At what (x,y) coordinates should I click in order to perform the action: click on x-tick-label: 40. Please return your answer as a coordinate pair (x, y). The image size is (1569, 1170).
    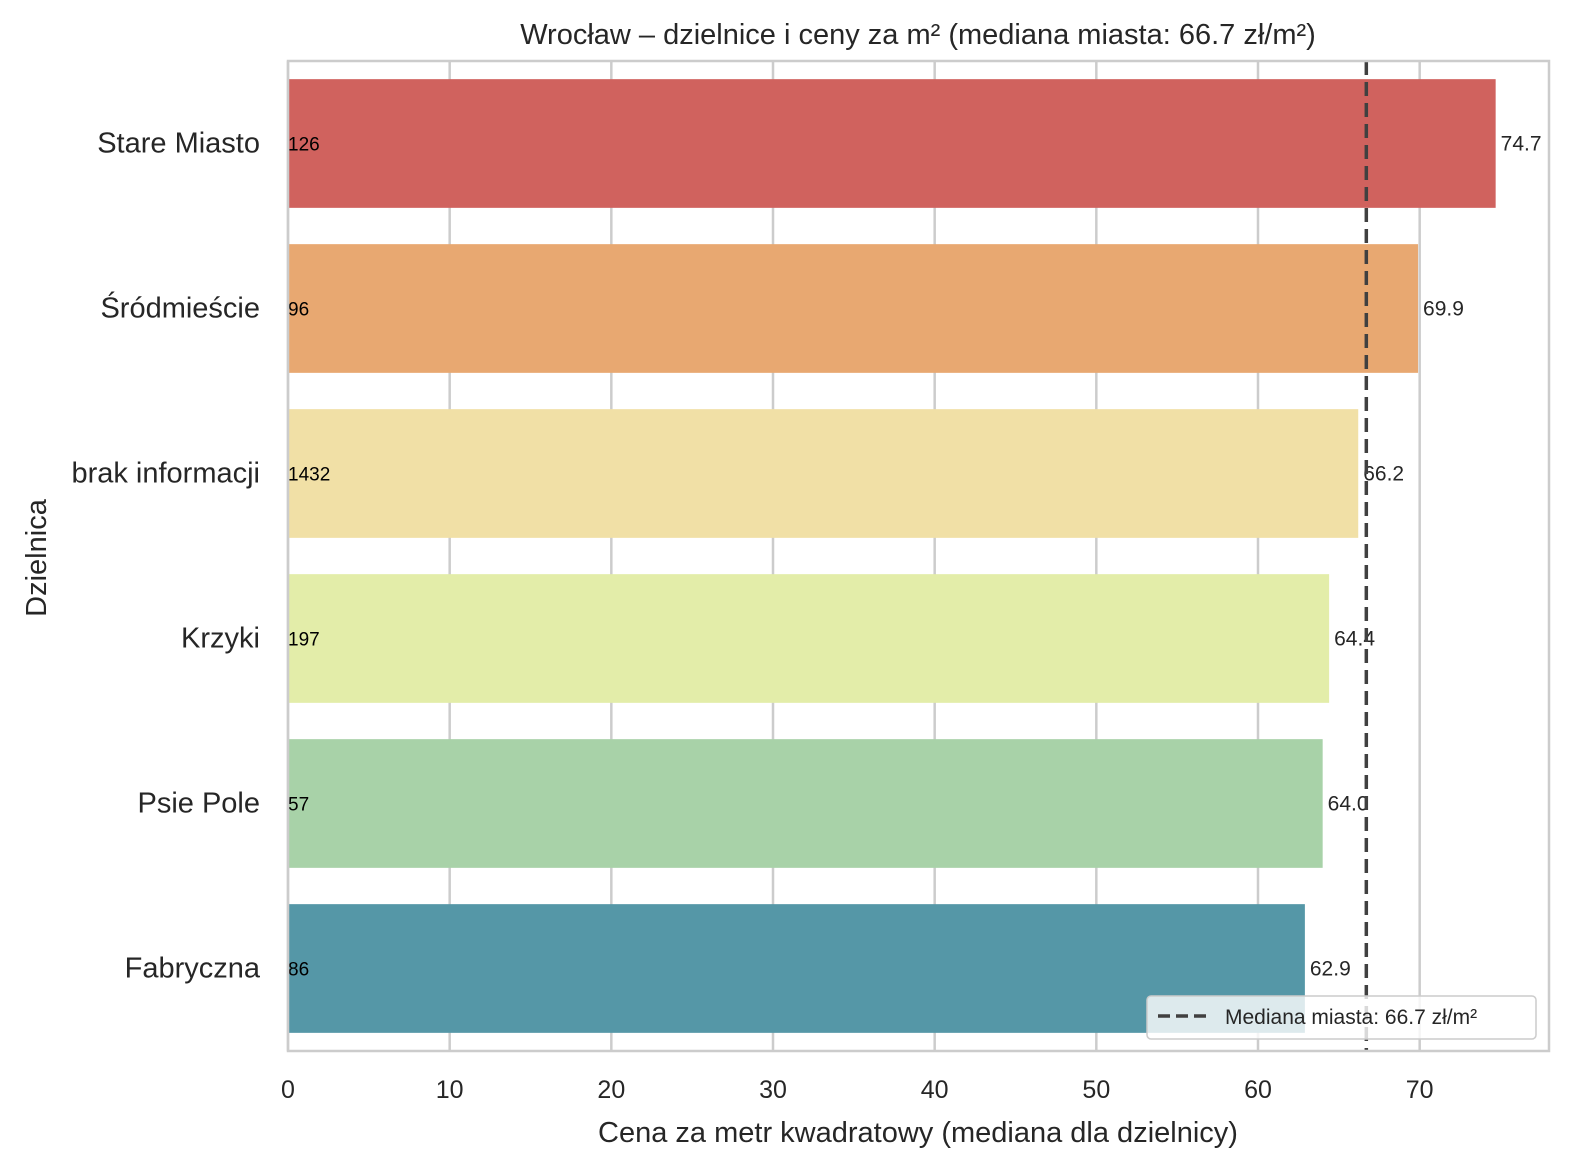
    Looking at the image, I should click on (935, 1090).